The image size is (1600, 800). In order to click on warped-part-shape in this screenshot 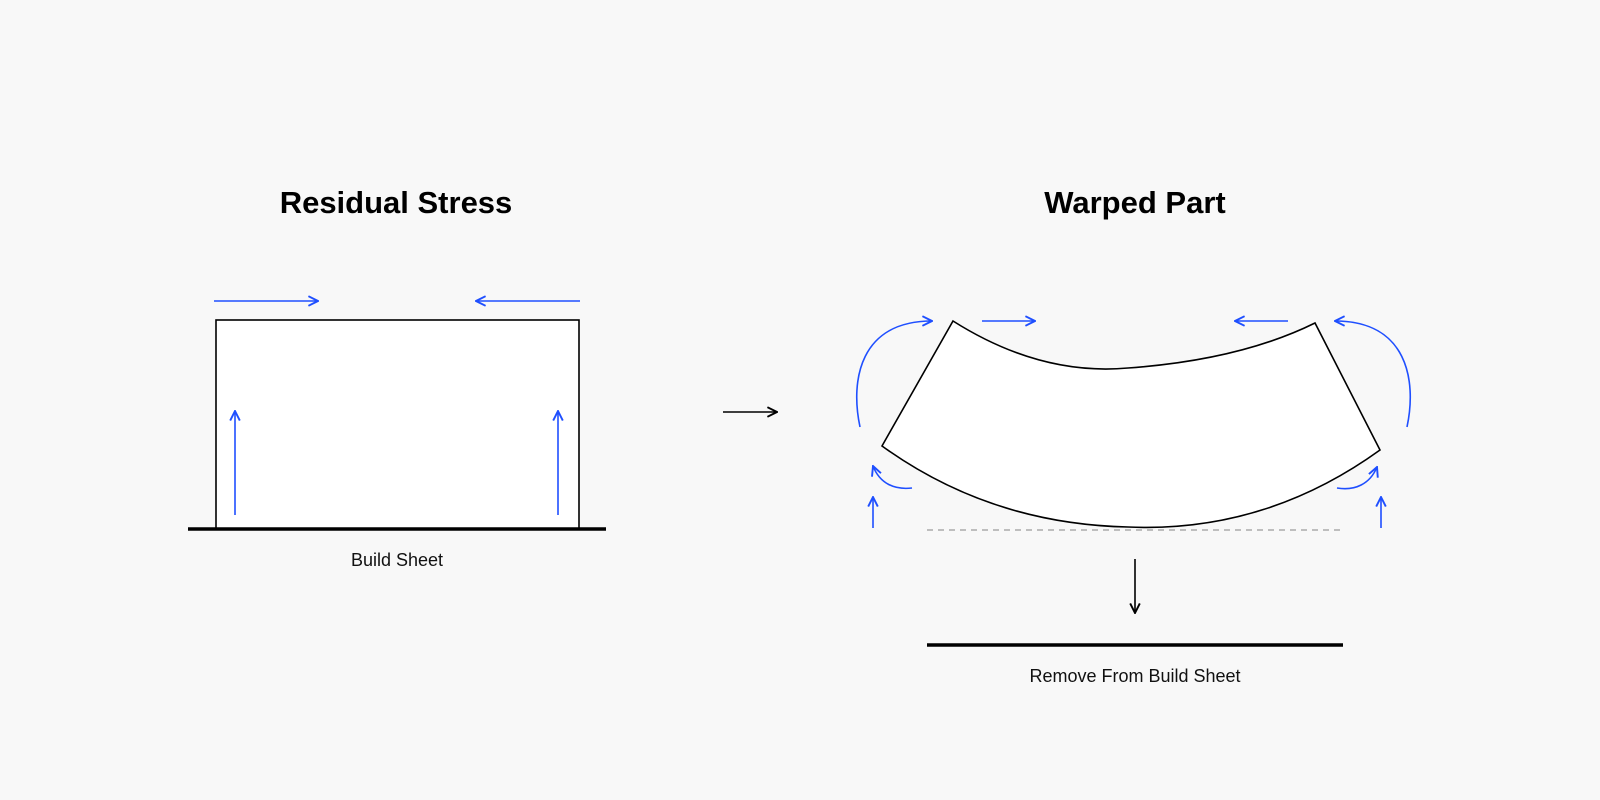, I will do `click(1131, 424)`.